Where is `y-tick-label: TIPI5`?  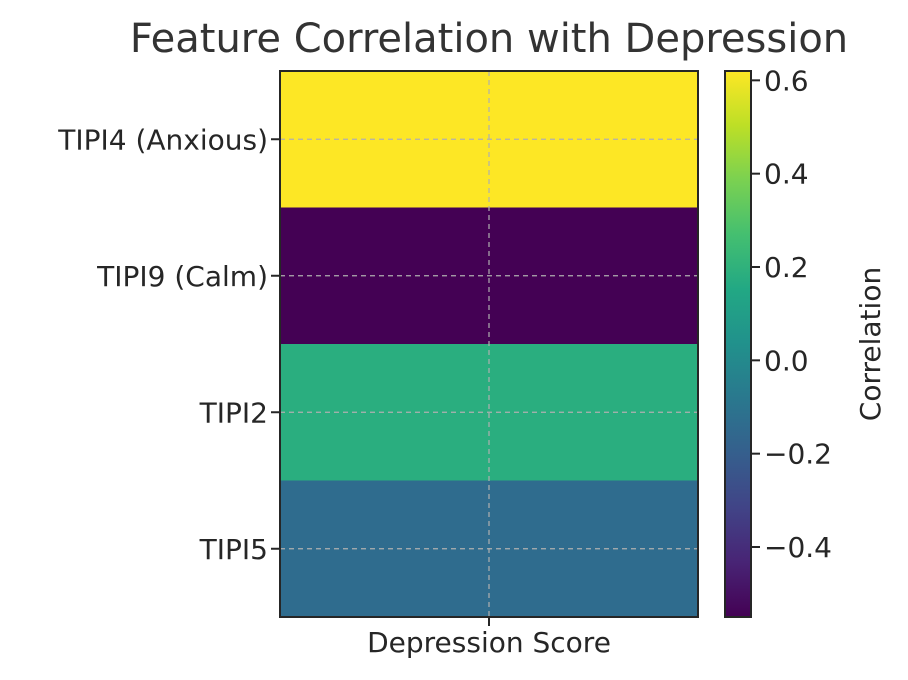
y-tick-label: TIPI5 is located at coordinates (233, 549).